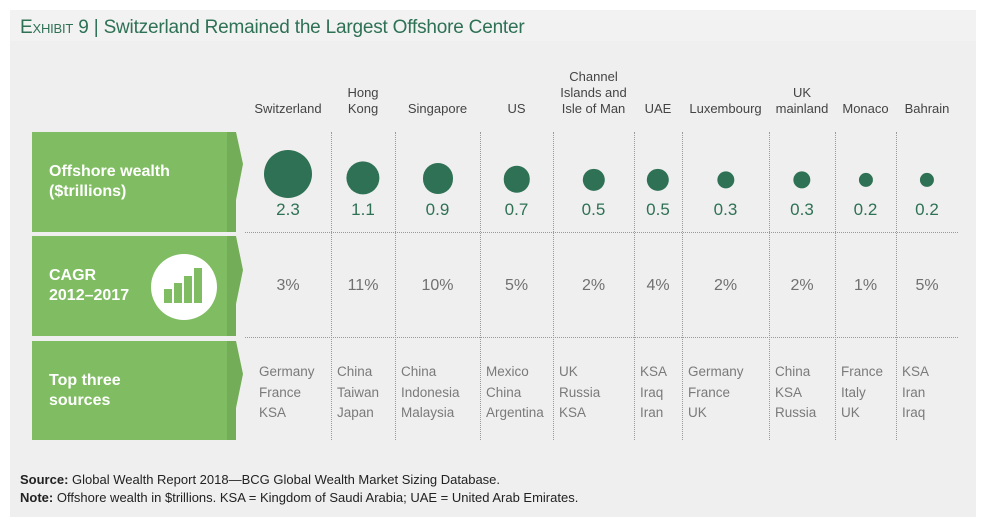  What do you see at coordinates (593, 92) in the screenshot?
I see `column-header: Channel Islands and Isle of Man` at bounding box center [593, 92].